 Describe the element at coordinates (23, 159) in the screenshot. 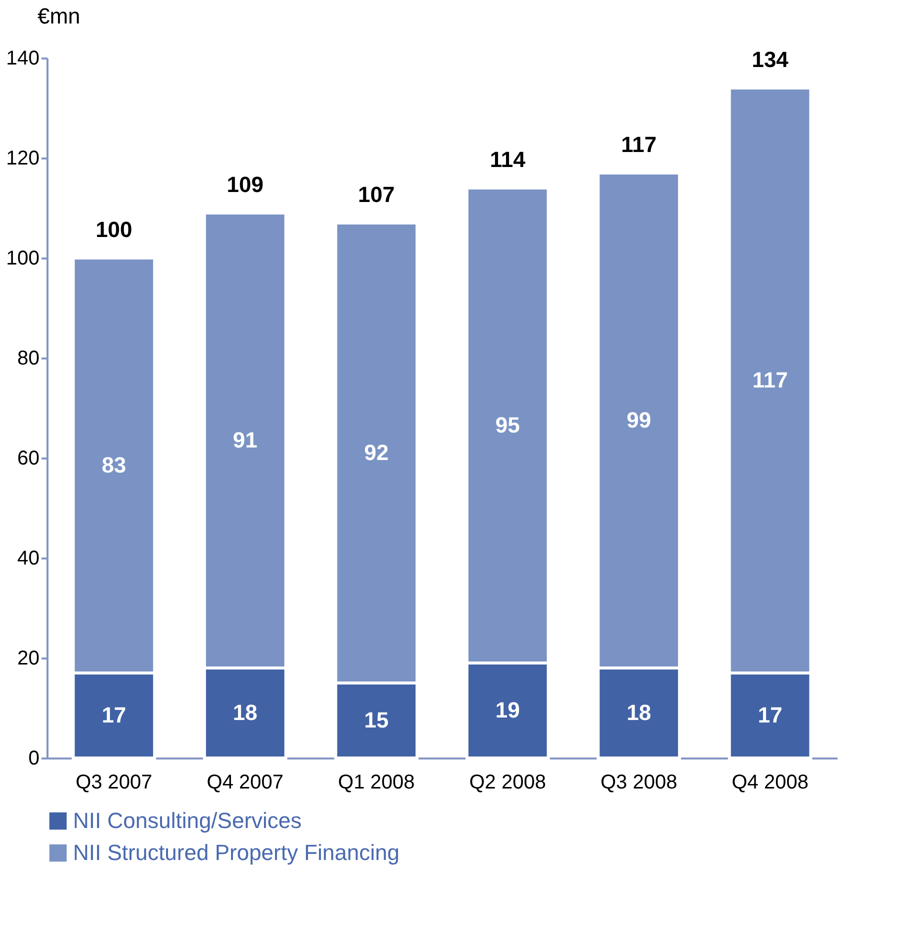

I see `y-tick-label: 120` at that location.